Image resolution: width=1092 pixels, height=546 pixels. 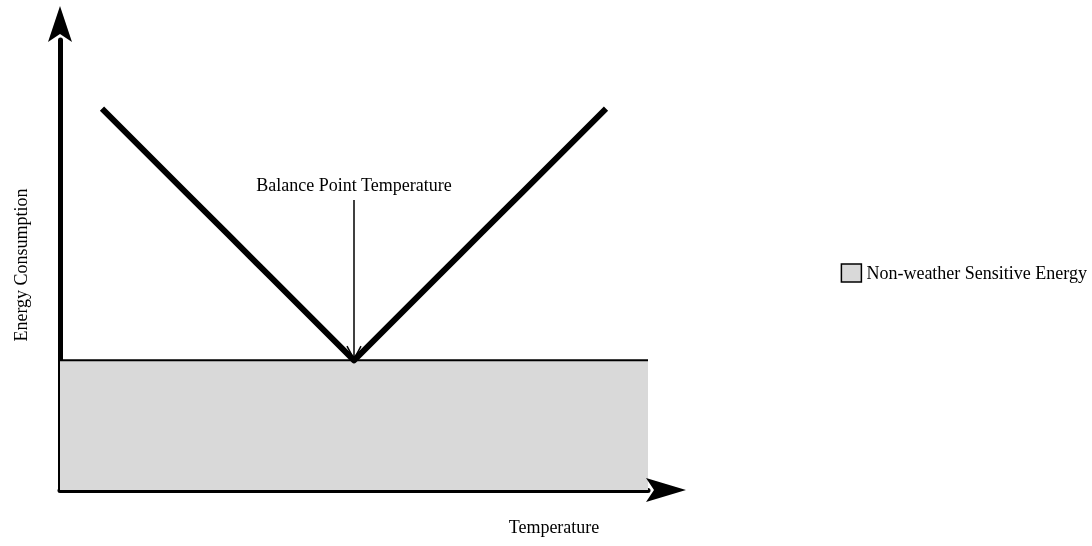 I want to click on x-axis-title: Temperature, so click(x=554, y=527).